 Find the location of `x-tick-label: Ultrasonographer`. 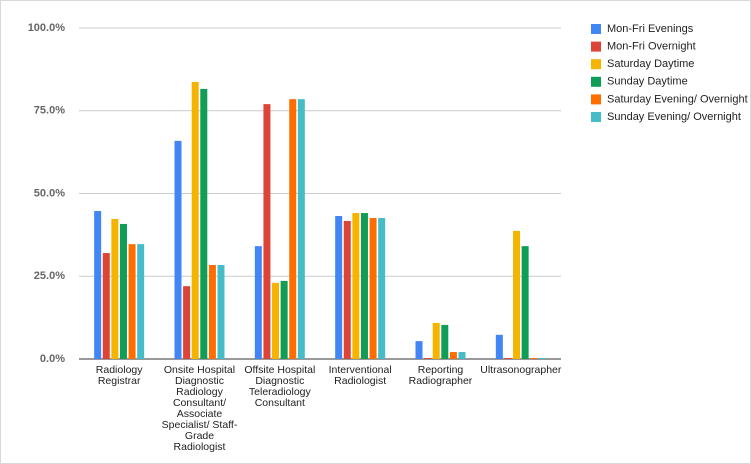

x-tick-label: Ultrasonographer is located at coordinates (521, 370).